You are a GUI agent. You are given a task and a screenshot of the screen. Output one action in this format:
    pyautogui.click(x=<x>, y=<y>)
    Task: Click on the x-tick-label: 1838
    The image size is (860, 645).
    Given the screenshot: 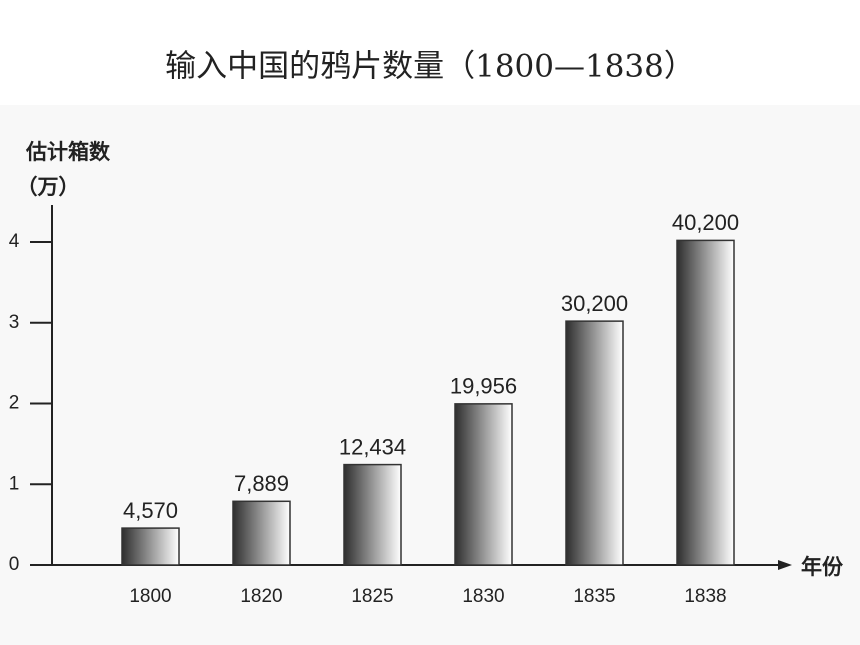 What is the action you would take?
    pyautogui.click(x=705, y=596)
    